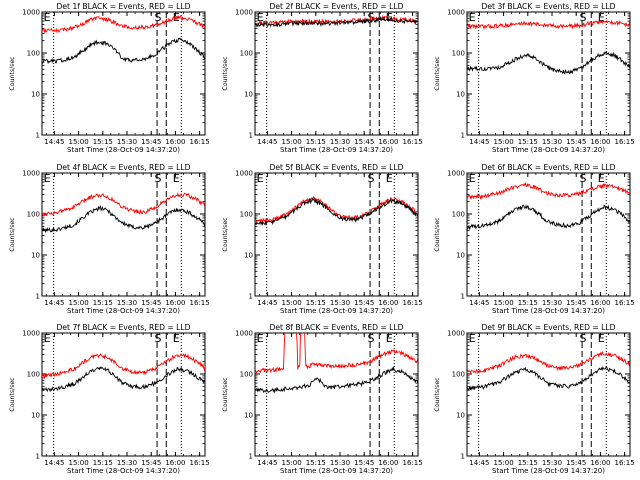 Image resolution: width=640 pixels, height=480 pixels. What do you see at coordinates (124, 167) in the screenshot?
I see `panel-title: Det 4f BLACK = Events, RED = LLD` at bounding box center [124, 167].